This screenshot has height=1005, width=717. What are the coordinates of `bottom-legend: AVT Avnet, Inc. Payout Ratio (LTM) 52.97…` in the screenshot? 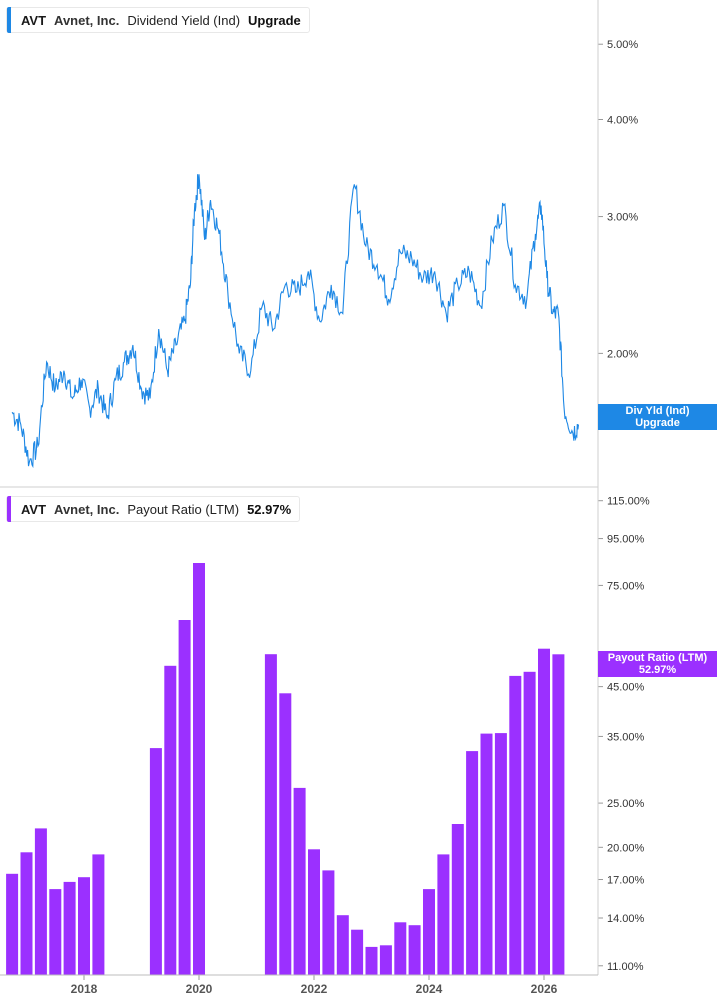 It's located at (153, 509).